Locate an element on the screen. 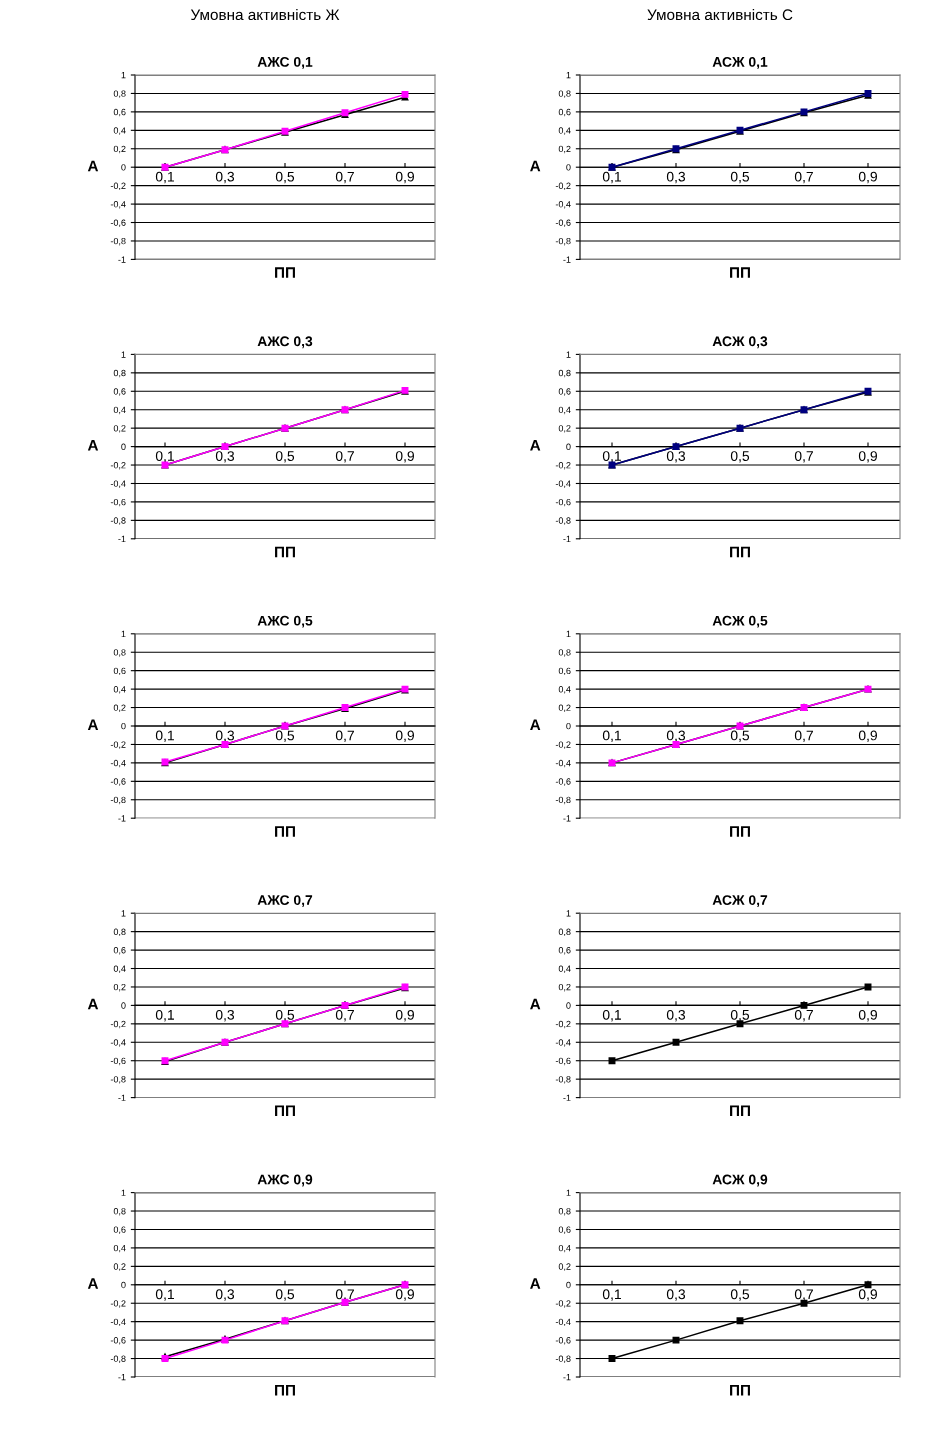 Image resolution: width=943 pixels, height=1432 pixels. x-tick-label: 0,5 is located at coordinates (740, 177).